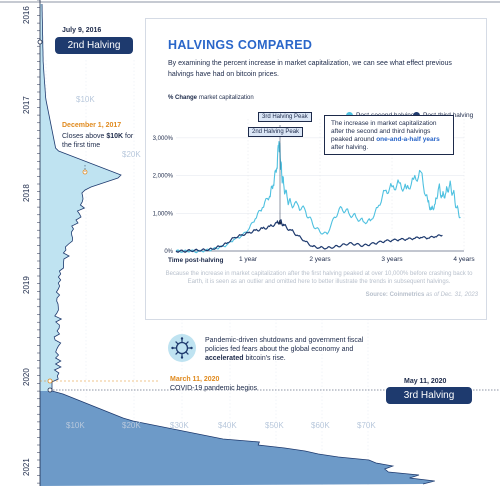 The width and height of the screenshot is (500, 486). I want to click on x-axis-title: Time post-halving, so click(196, 260).